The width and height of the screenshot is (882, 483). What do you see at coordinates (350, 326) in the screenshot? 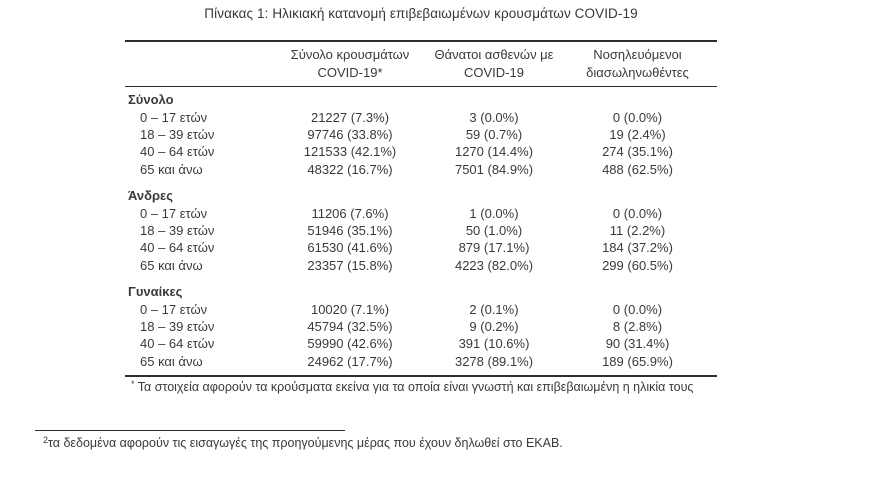
I see `cases-cell: 45794 (32.5%)` at bounding box center [350, 326].